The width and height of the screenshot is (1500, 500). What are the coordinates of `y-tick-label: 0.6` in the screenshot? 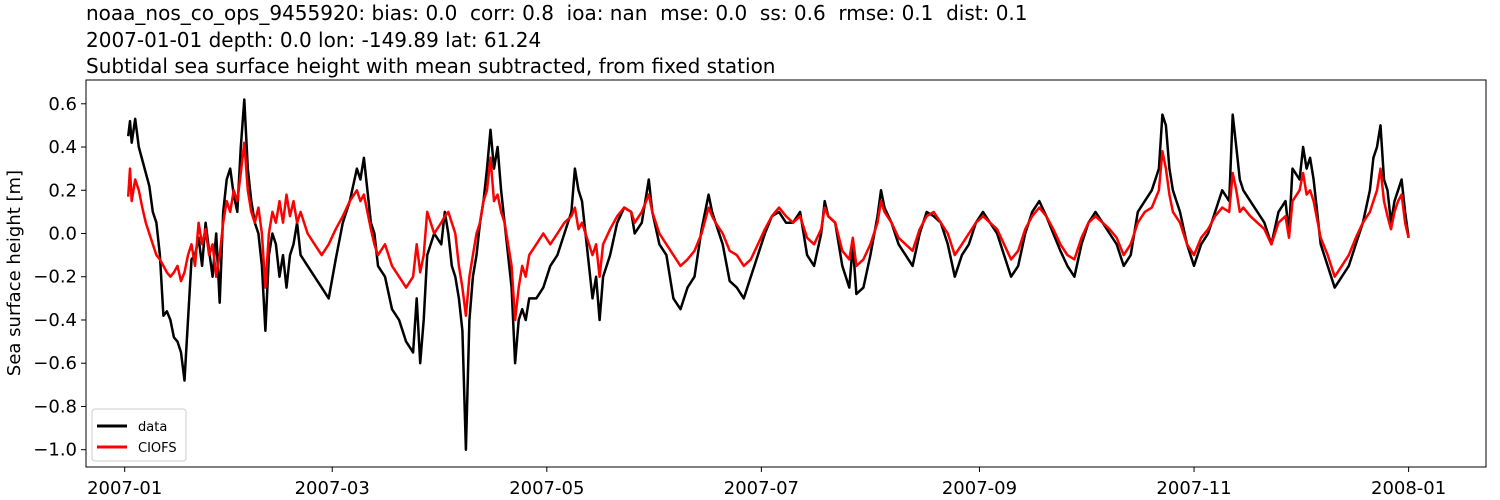 It's located at (62, 104).